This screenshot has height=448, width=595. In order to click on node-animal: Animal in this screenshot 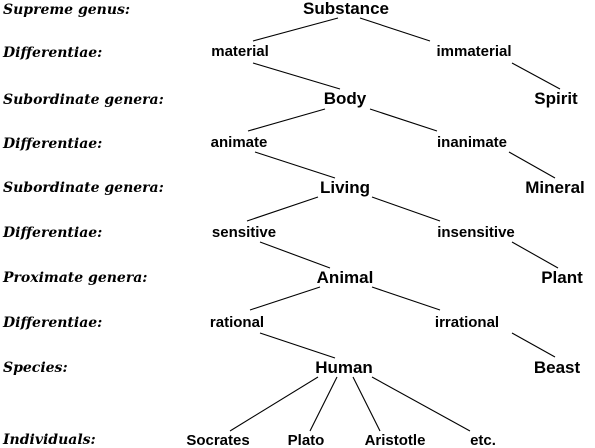, I will do `click(345, 277)`.